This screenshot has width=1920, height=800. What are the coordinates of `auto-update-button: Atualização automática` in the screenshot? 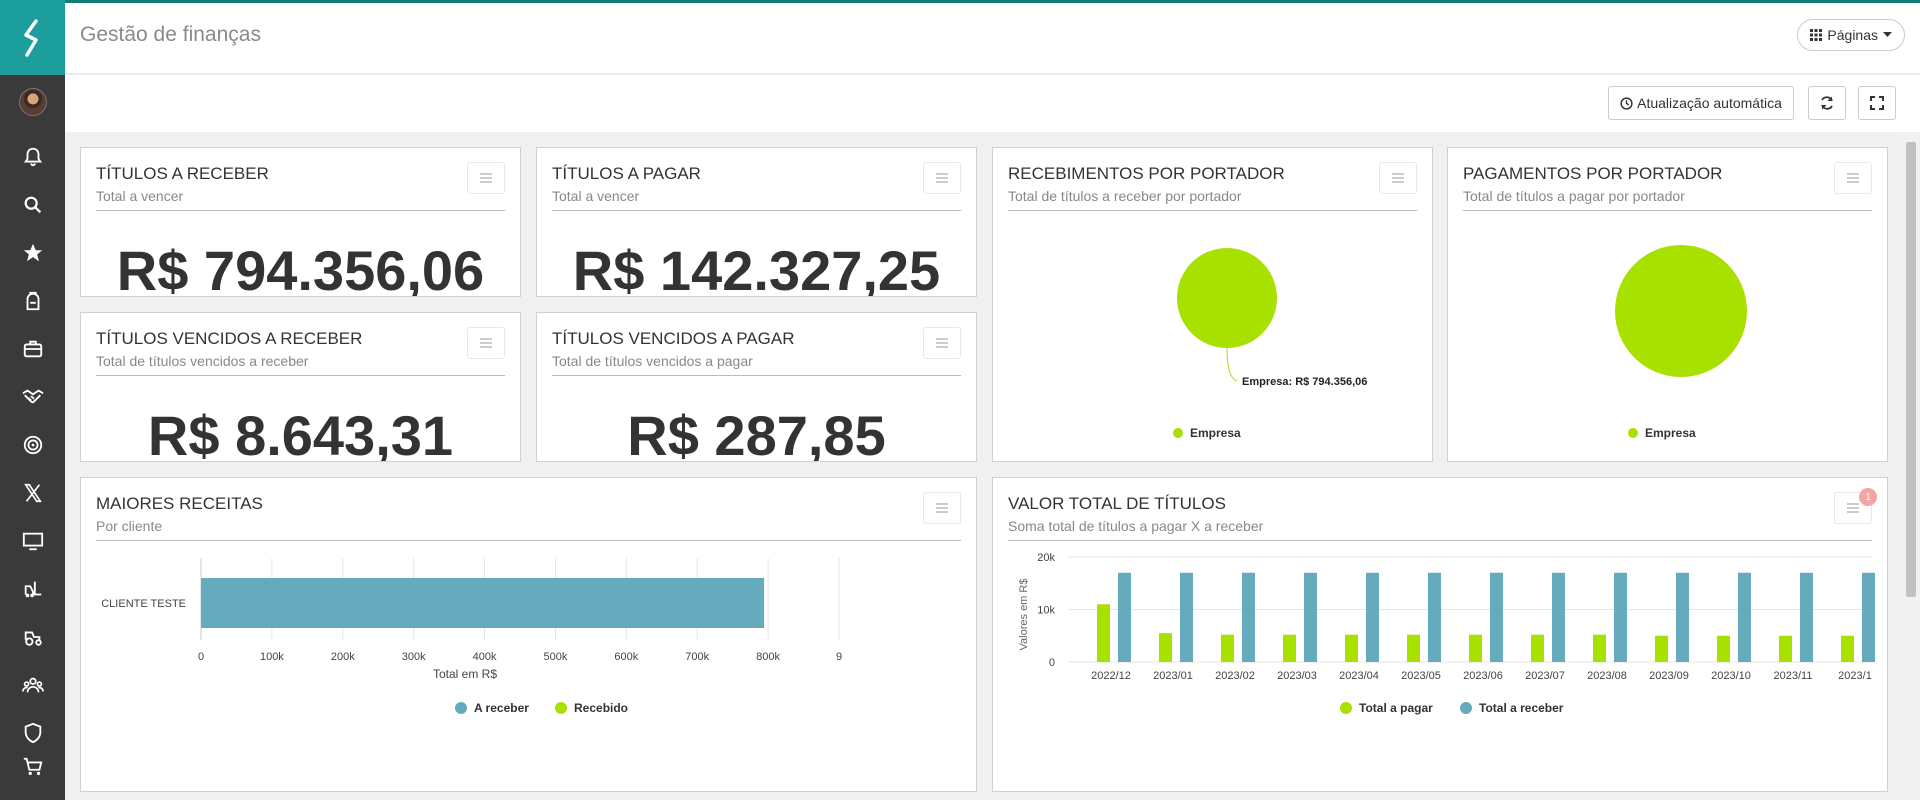 It's located at (1701, 103).